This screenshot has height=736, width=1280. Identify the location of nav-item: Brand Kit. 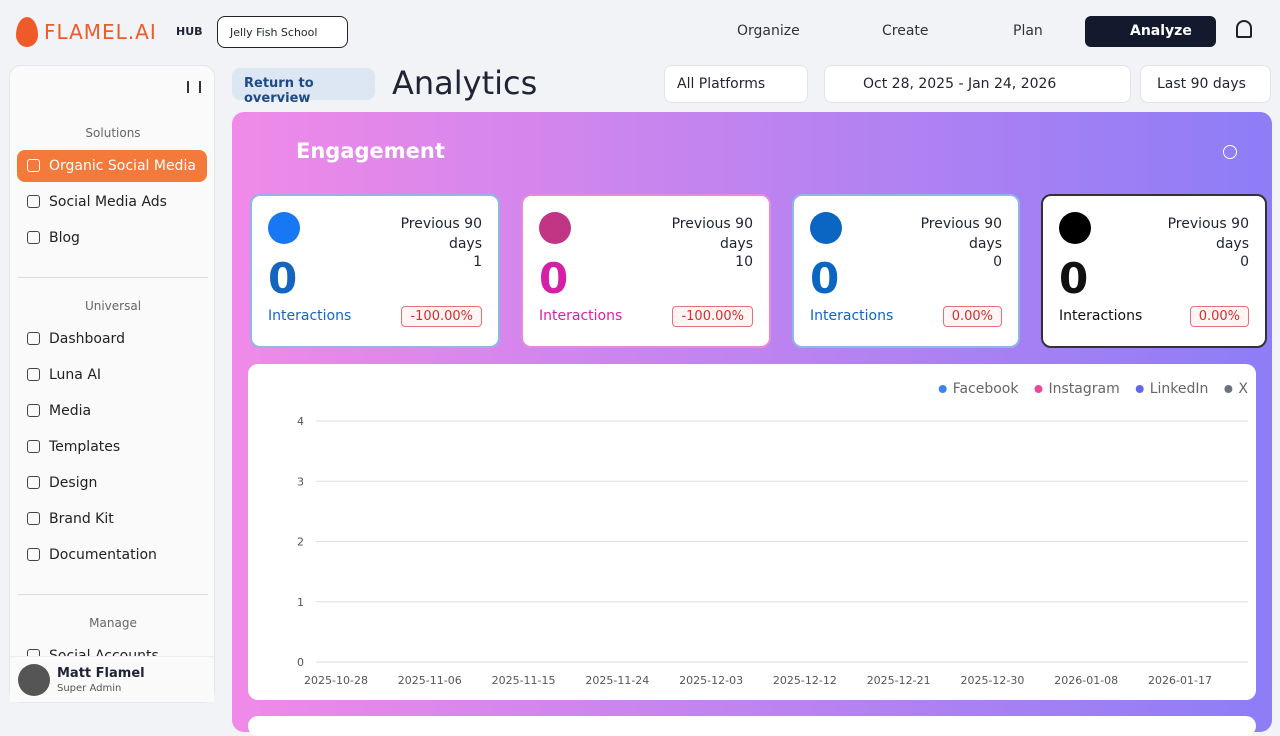
(112, 519).